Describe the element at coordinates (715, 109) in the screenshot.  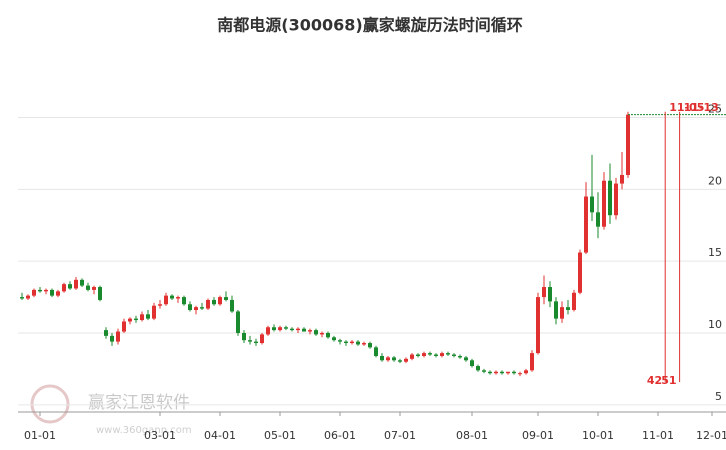
I see `y-tick-label: 25` at that location.